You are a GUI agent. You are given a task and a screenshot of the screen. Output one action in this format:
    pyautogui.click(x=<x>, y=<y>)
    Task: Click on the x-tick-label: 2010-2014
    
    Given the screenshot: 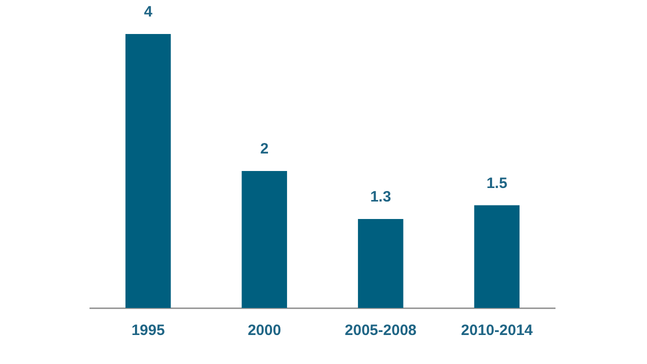 What is the action you would take?
    pyautogui.click(x=497, y=331)
    